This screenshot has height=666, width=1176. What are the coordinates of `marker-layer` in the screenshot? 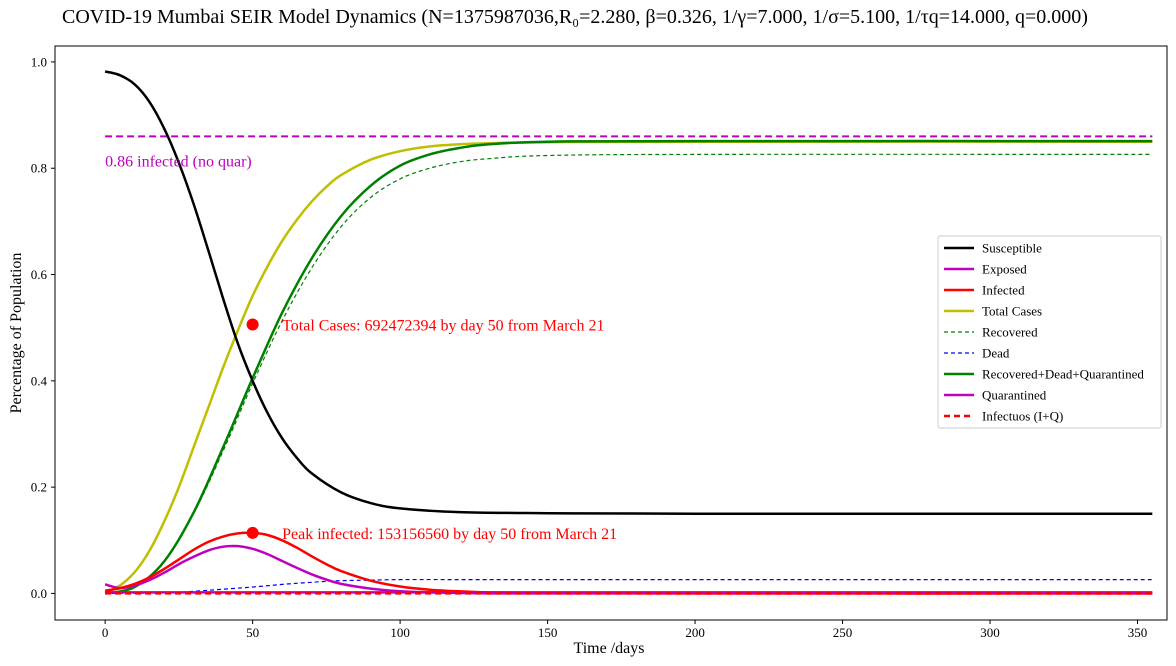 It's located at (252, 428).